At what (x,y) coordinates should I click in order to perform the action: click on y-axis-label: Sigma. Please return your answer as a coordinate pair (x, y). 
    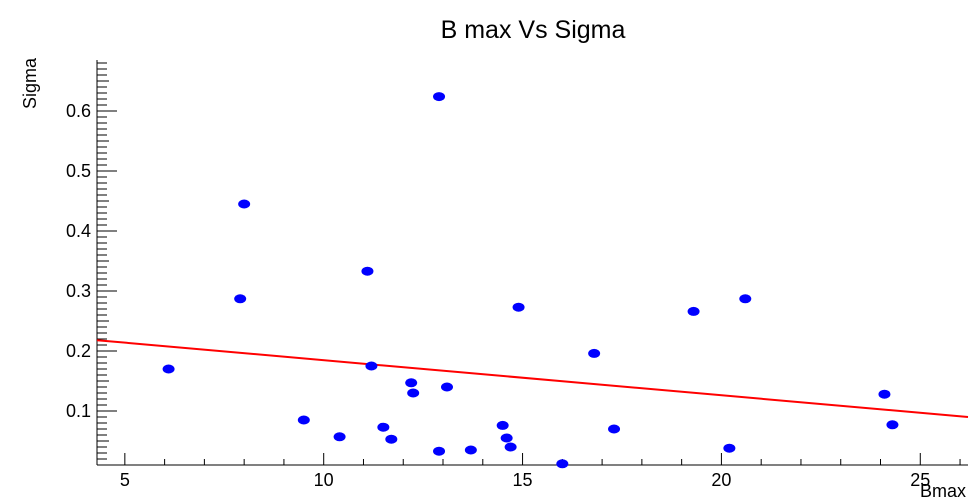
    Looking at the image, I should click on (30, 83).